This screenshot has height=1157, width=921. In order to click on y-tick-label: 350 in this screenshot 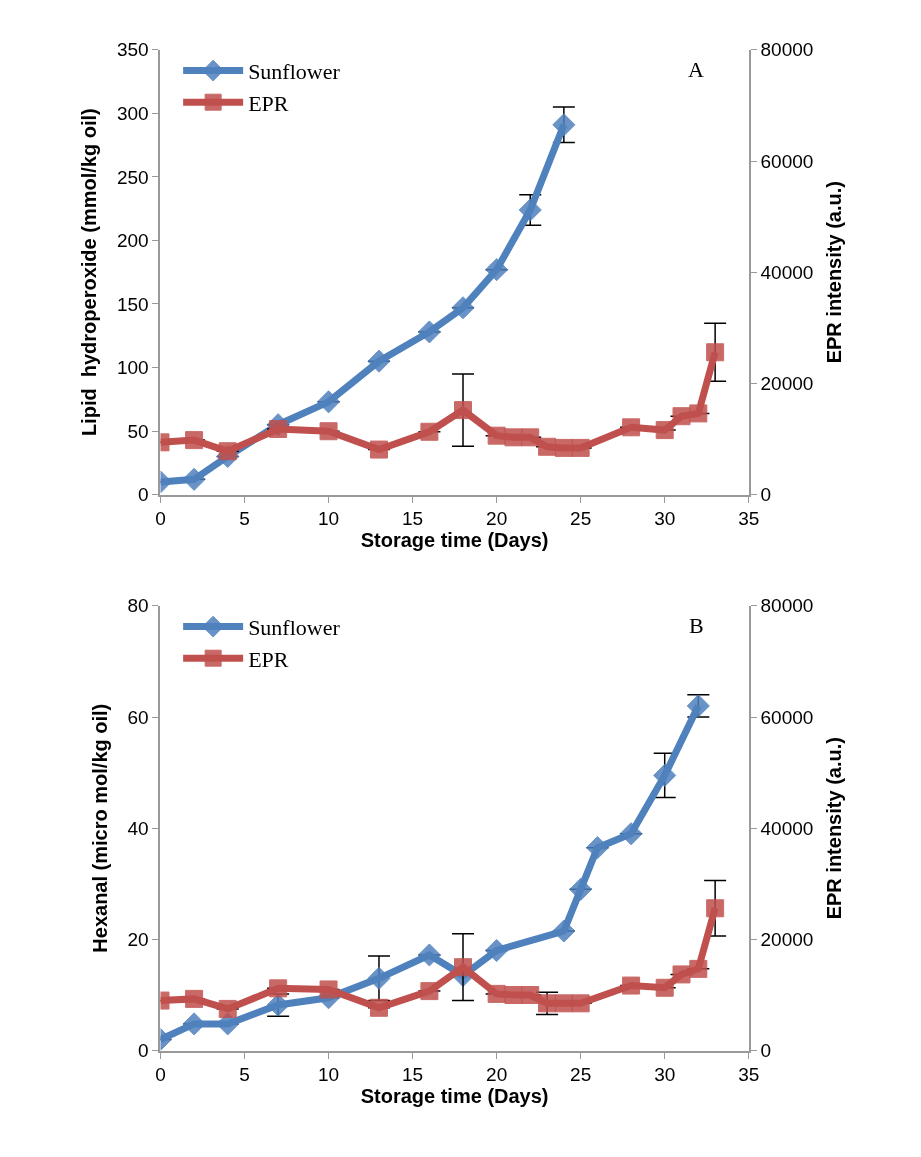, I will do `click(132, 50)`.